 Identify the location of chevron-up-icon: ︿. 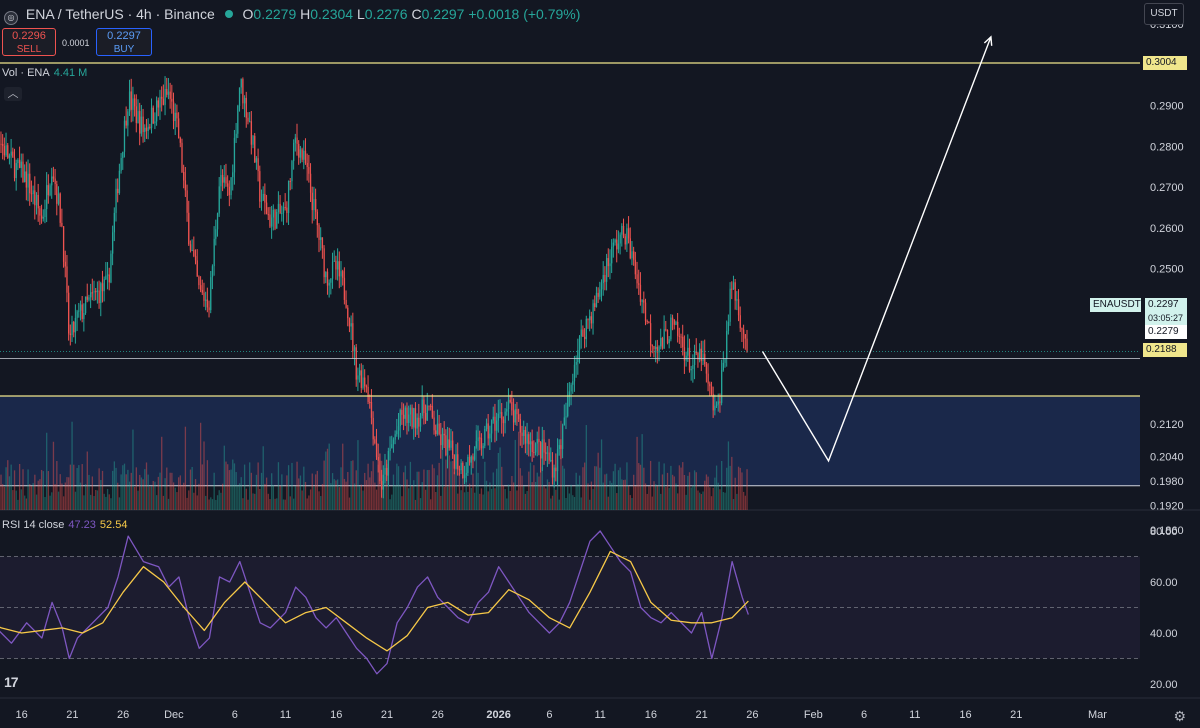
(13, 94).